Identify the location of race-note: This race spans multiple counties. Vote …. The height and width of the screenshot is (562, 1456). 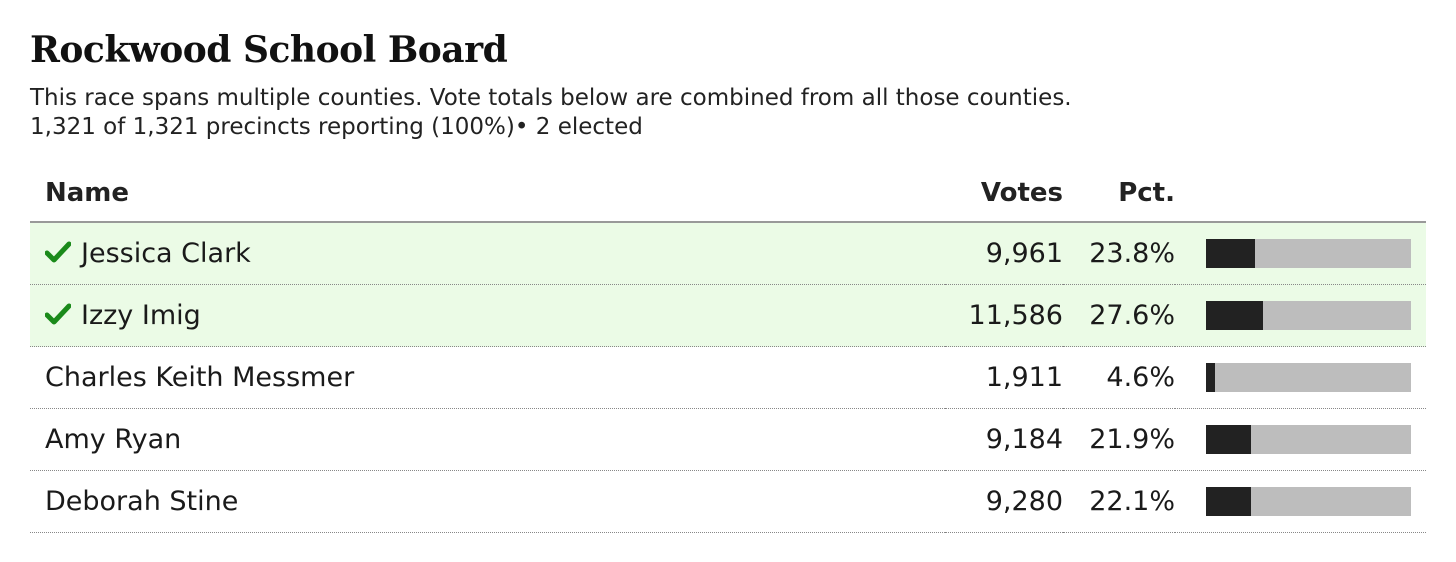
(551, 98).